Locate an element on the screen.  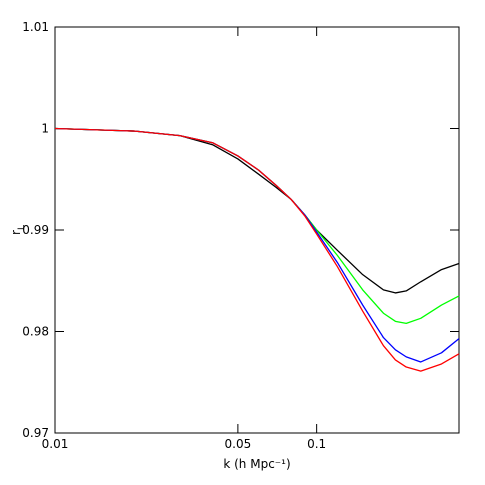
x-tick-label: 0.01 is located at coordinates (55, 444).